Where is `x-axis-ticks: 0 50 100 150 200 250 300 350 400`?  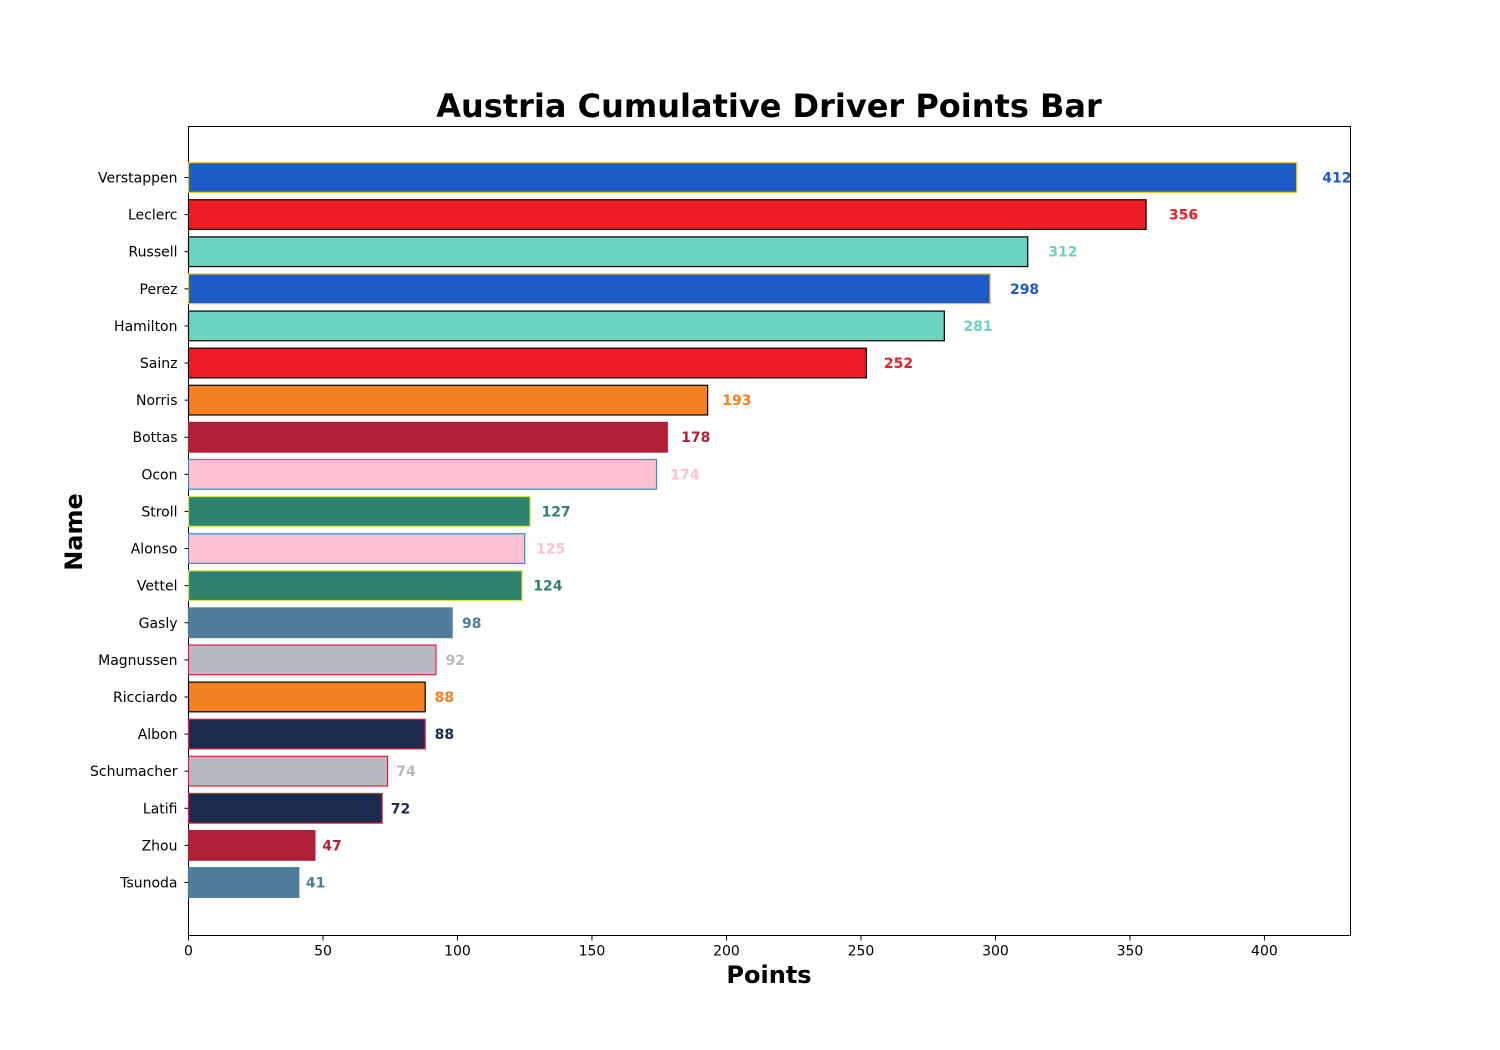
x-axis-ticks: 0 50 100 150 200 250 300 350 400 is located at coordinates (731, 947).